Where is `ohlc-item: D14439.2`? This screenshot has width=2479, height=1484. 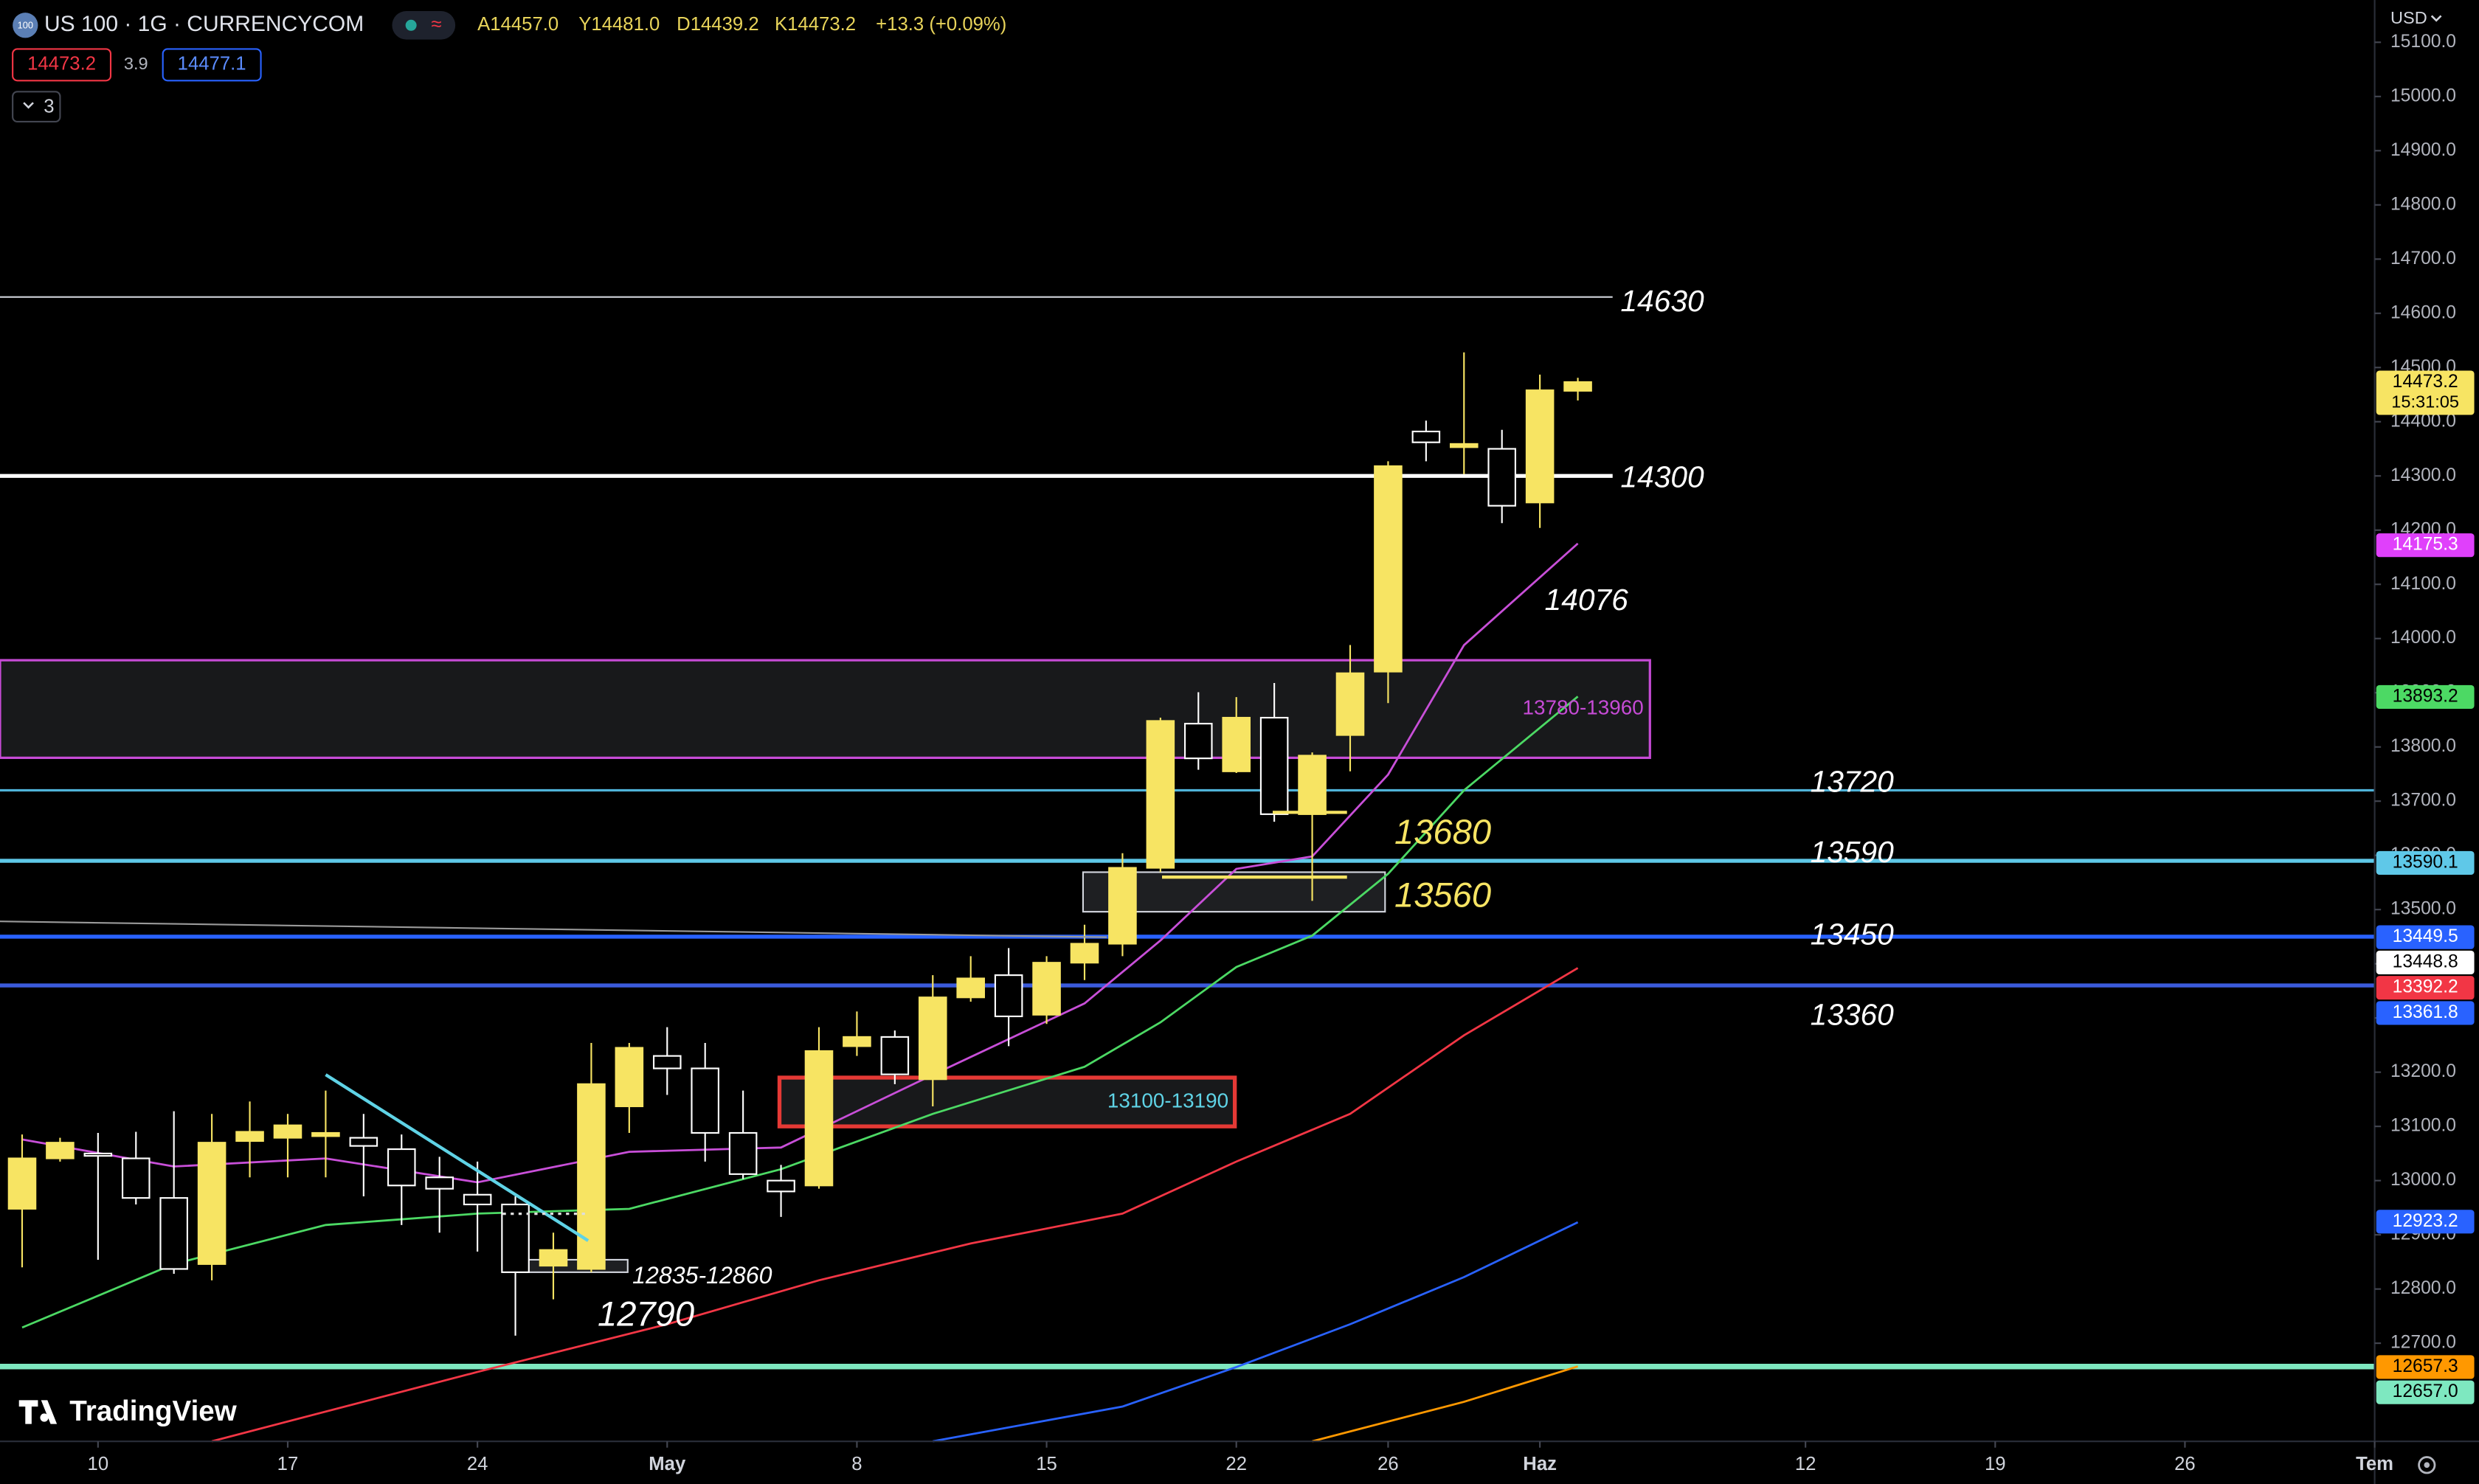
ohlc-item: D14439.2 is located at coordinates (718, 24).